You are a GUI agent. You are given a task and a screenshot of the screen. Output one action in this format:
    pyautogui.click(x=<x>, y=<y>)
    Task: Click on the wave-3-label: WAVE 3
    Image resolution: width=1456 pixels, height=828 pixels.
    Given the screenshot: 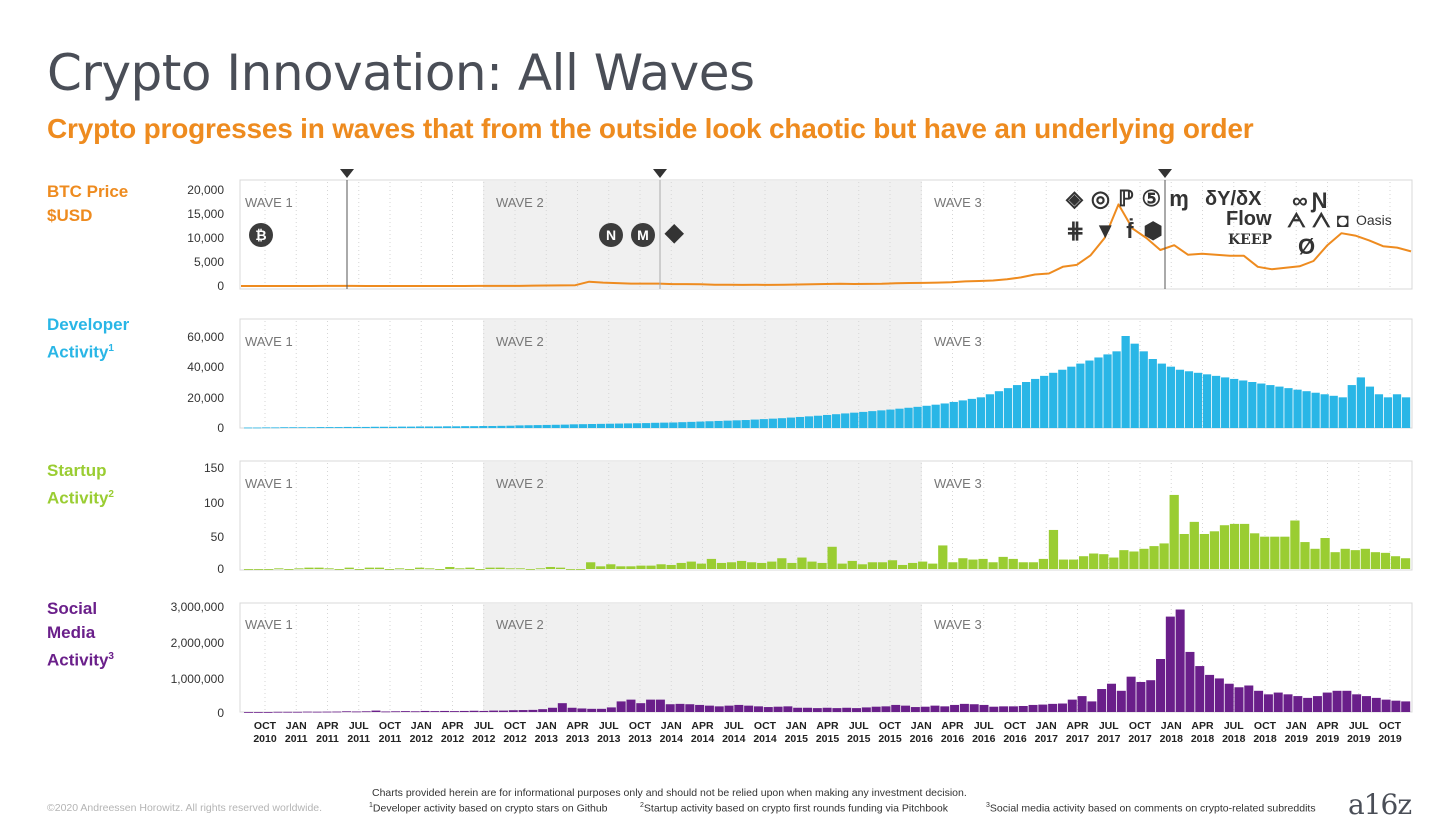 What is the action you would take?
    pyautogui.click(x=958, y=341)
    